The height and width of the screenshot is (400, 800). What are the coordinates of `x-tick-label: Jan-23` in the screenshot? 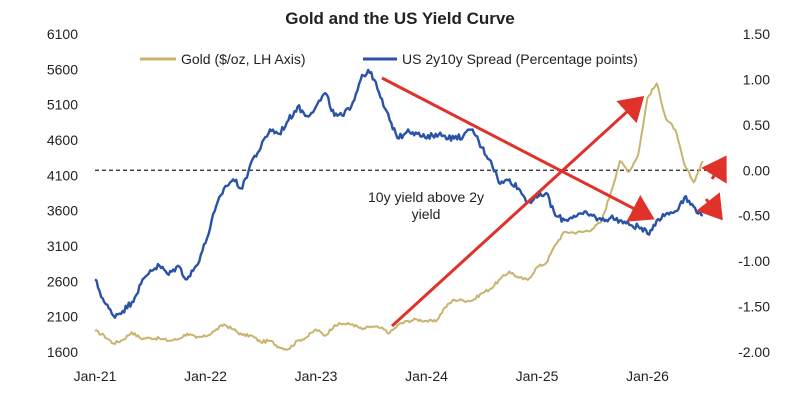 It's located at (316, 376).